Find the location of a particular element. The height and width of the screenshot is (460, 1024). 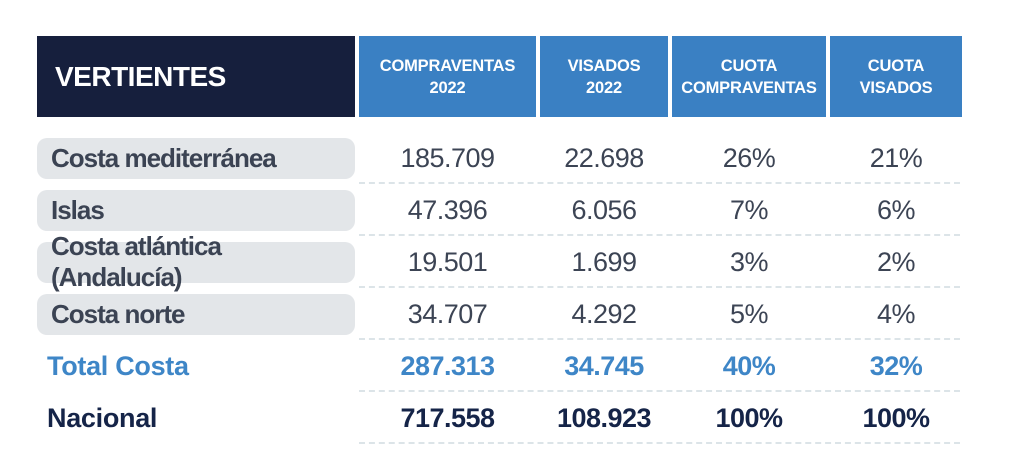

cell-cuota-compraventas: 3% is located at coordinates (749, 261).